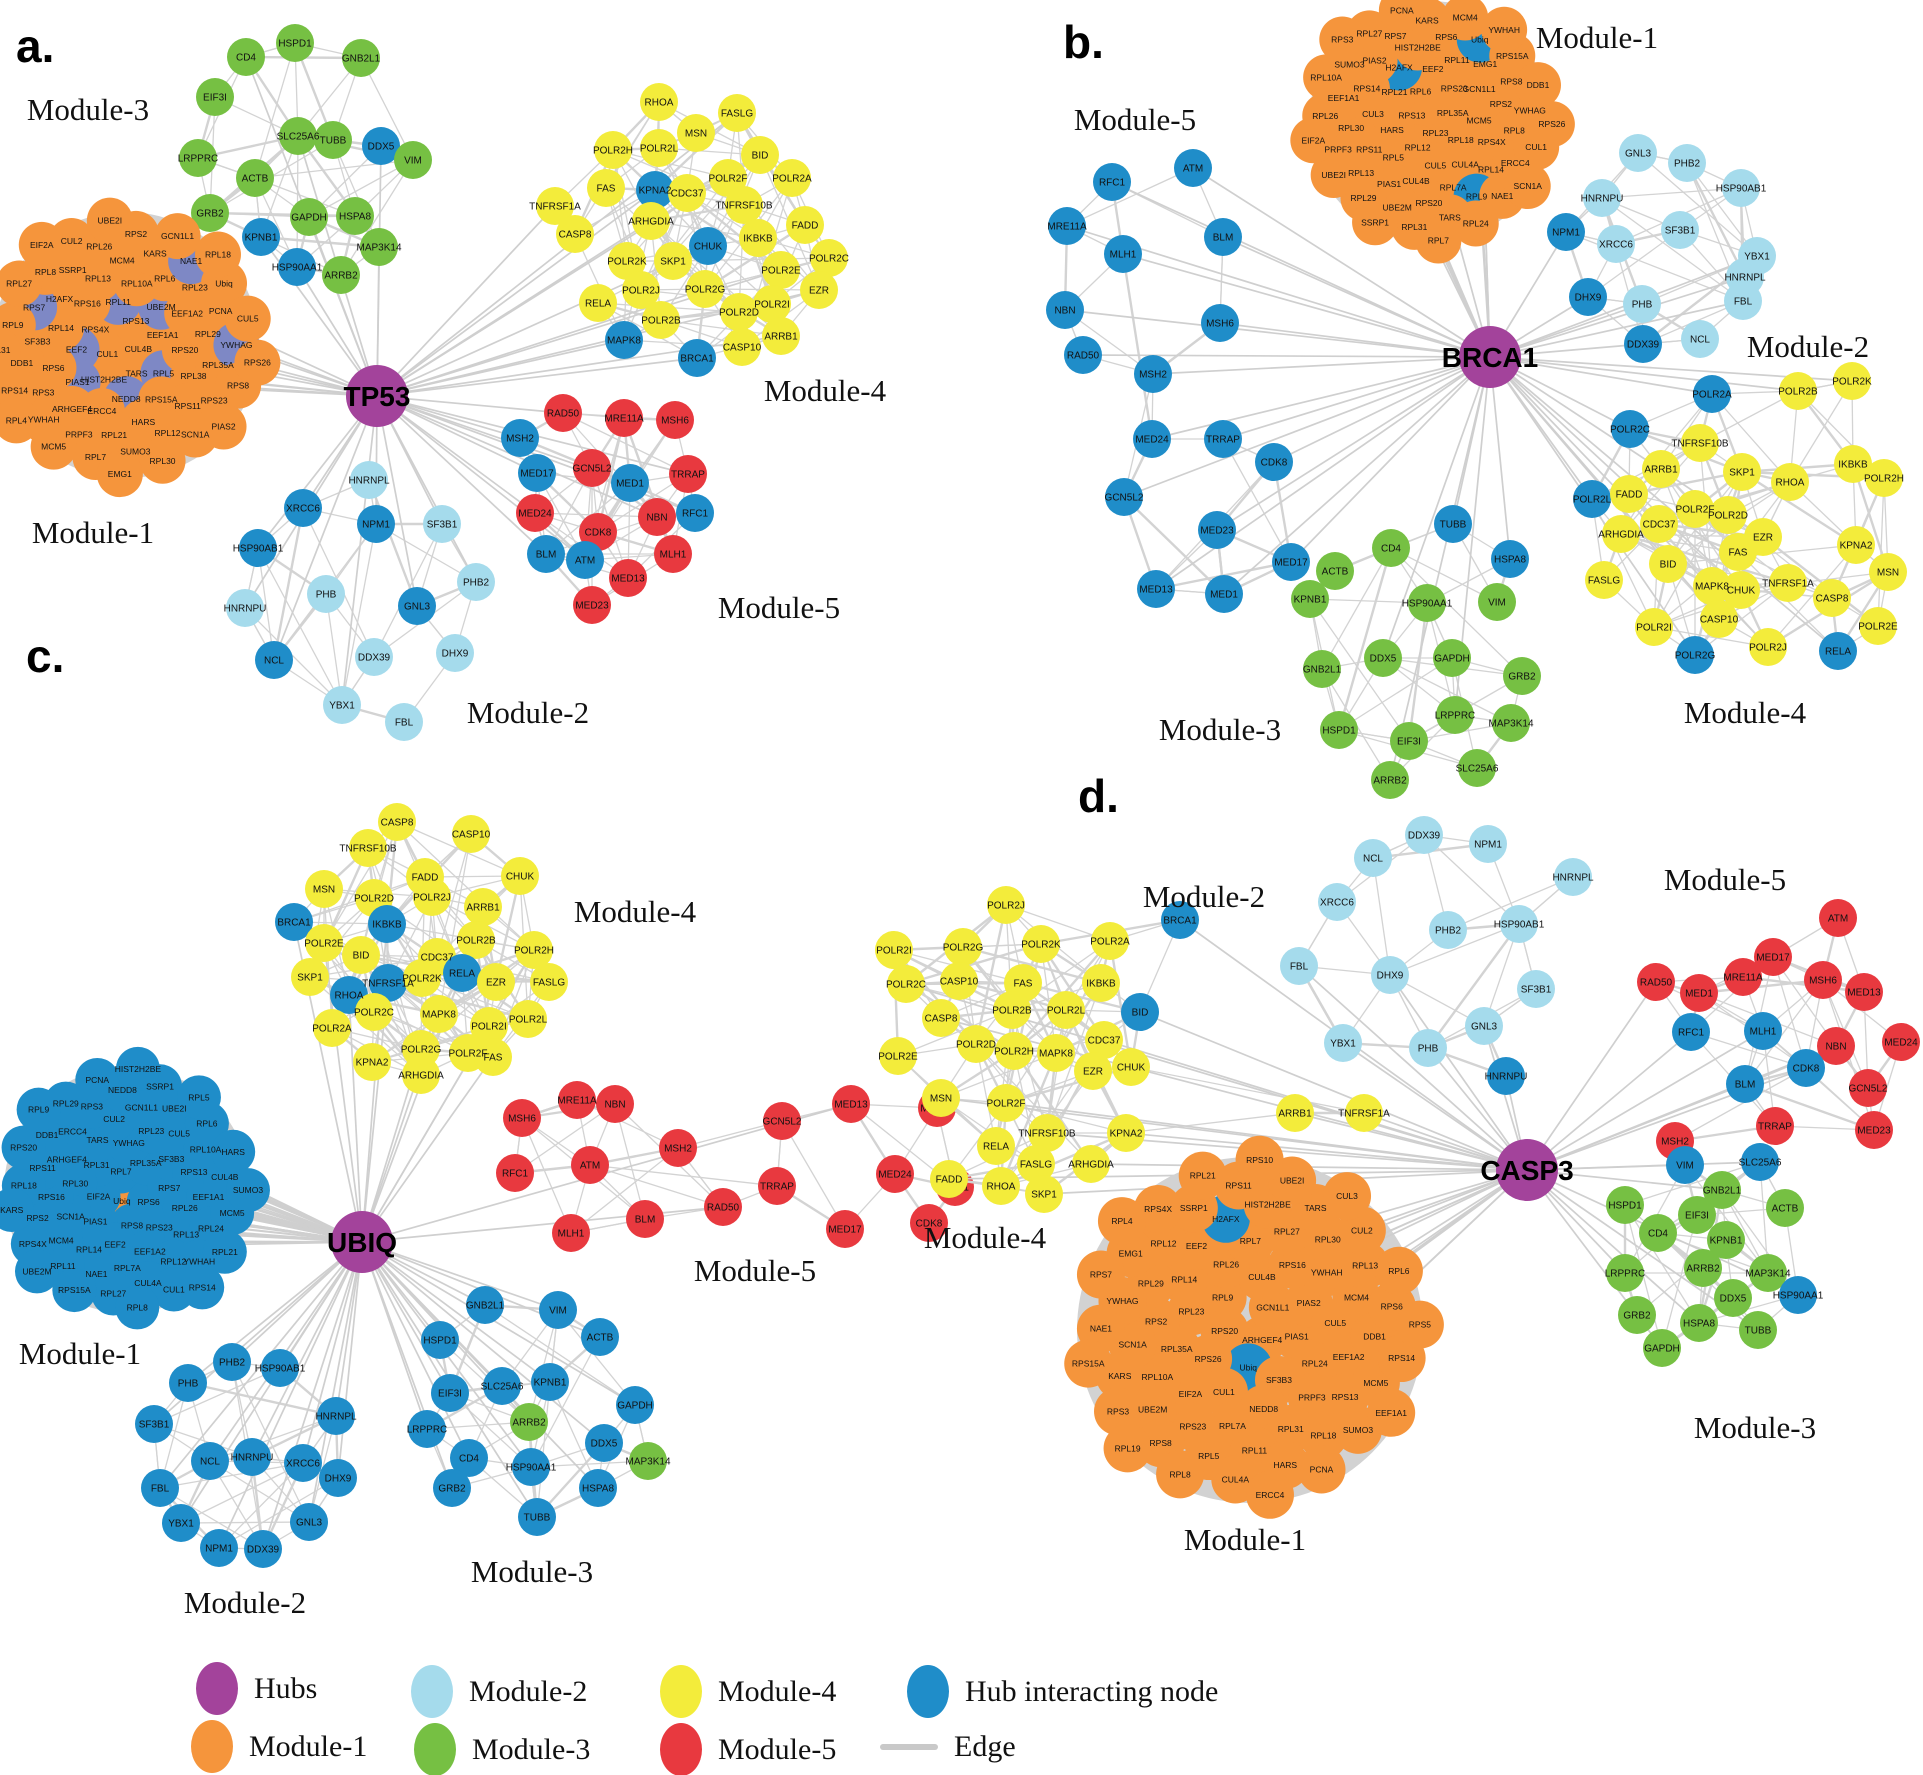  Describe the element at coordinates (154, 254) in the screenshot. I see `node-label-KARS: KARS` at that location.